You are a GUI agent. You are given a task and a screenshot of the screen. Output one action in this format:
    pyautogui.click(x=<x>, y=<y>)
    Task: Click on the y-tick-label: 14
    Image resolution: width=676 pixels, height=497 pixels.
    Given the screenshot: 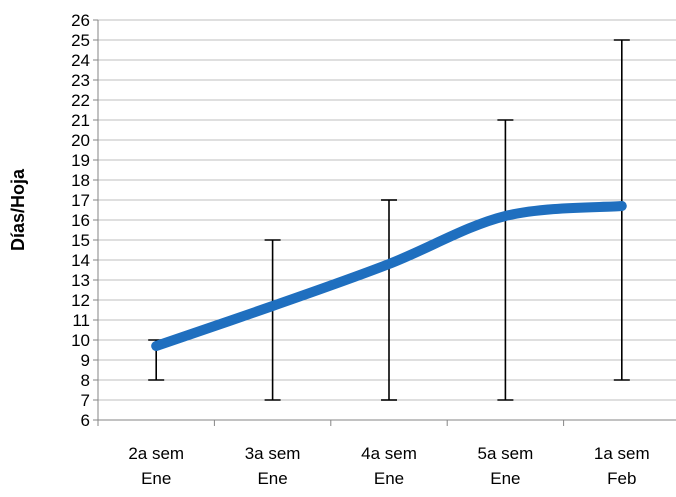 What is the action you would take?
    pyautogui.click(x=80, y=260)
    